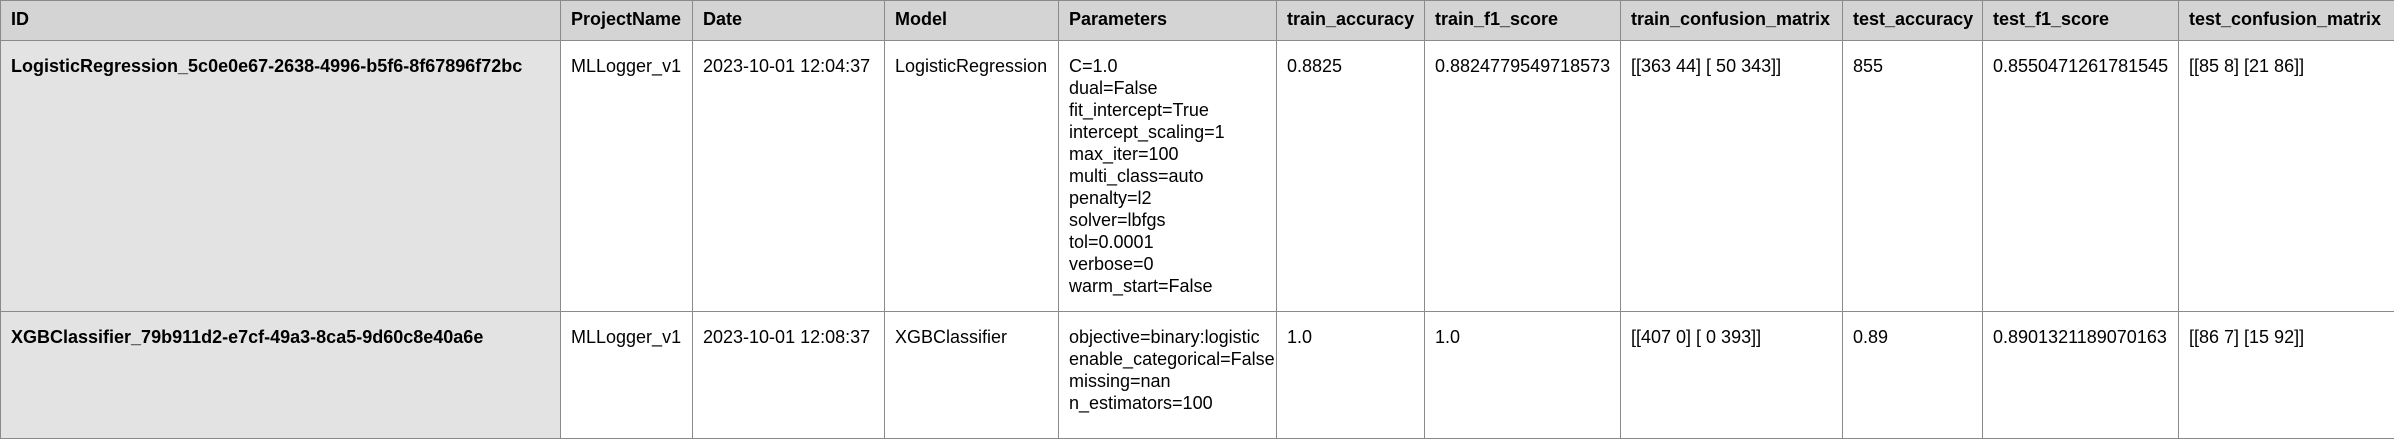 This screenshot has width=2394, height=439. I want to click on cell-train-accuracy: 1.0, so click(1351, 375).